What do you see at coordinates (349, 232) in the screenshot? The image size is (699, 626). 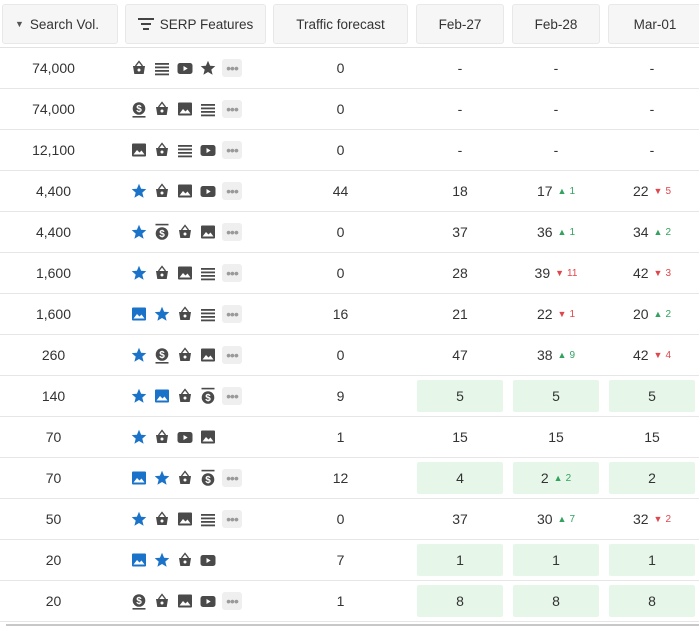 I see `table-row: 4,400 $ ••• 0 37 36 ▲ 1 34 ▲ 2` at bounding box center [349, 232].